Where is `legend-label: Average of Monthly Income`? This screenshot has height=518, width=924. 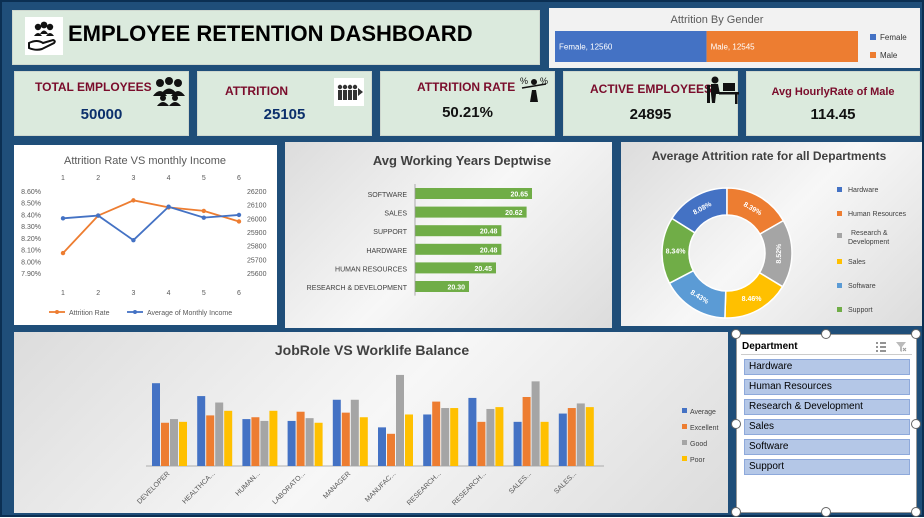 legend-label: Average of Monthly Income is located at coordinates (189, 313).